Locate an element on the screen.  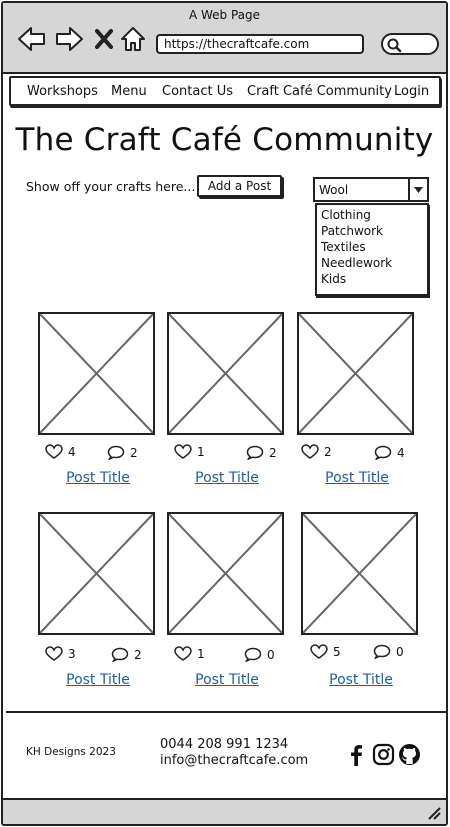
like-count-value: 2 is located at coordinates (328, 452).